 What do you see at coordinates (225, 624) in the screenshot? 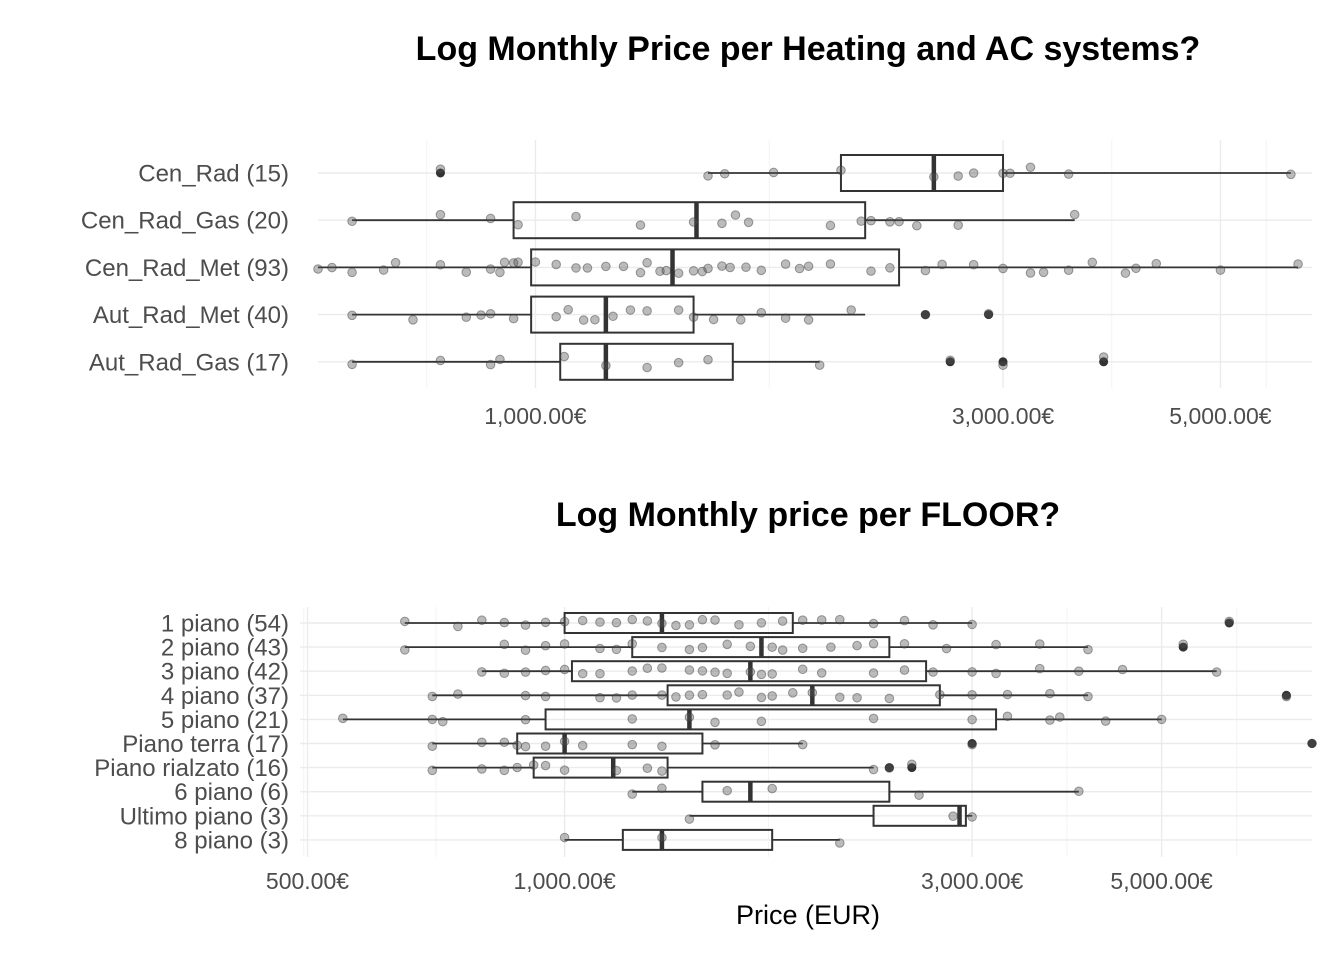
I see `category-label: 1 piano (54)` at bounding box center [225, 624].